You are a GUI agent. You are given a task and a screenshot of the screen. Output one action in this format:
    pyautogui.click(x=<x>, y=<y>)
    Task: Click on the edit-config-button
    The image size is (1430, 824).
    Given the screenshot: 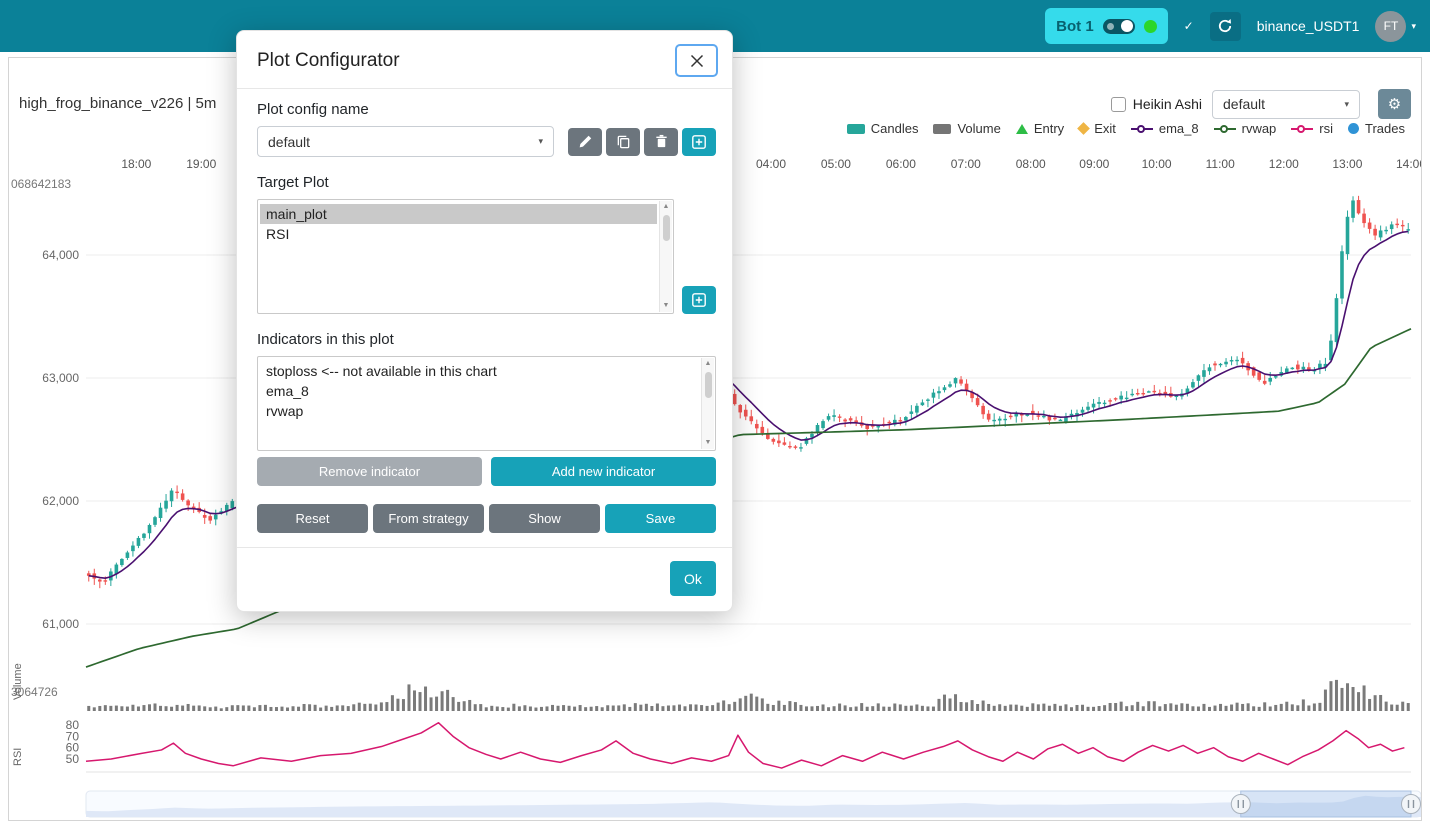 What is the action you would take?
    pyautogui.click(x=585, y=141)
    